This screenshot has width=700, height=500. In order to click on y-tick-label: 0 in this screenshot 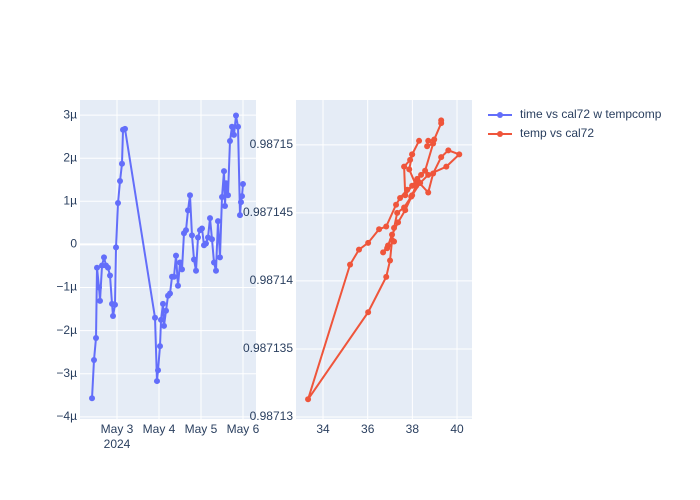, I will do `click(73, 244)`.